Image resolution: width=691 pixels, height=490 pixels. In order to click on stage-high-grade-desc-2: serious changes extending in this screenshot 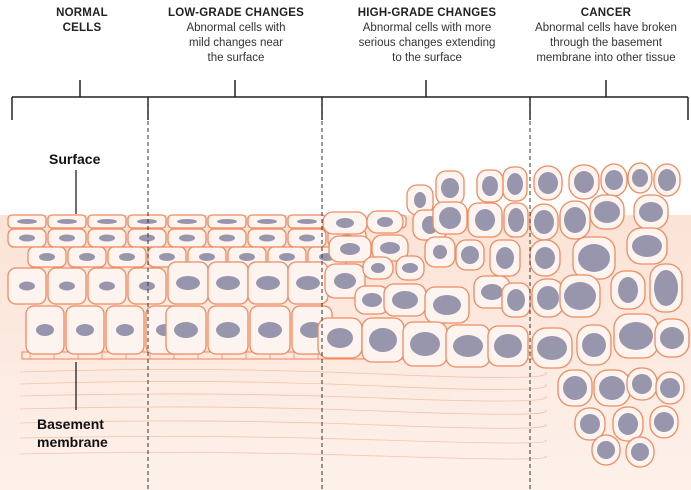, I will do `click(427, 43)`.